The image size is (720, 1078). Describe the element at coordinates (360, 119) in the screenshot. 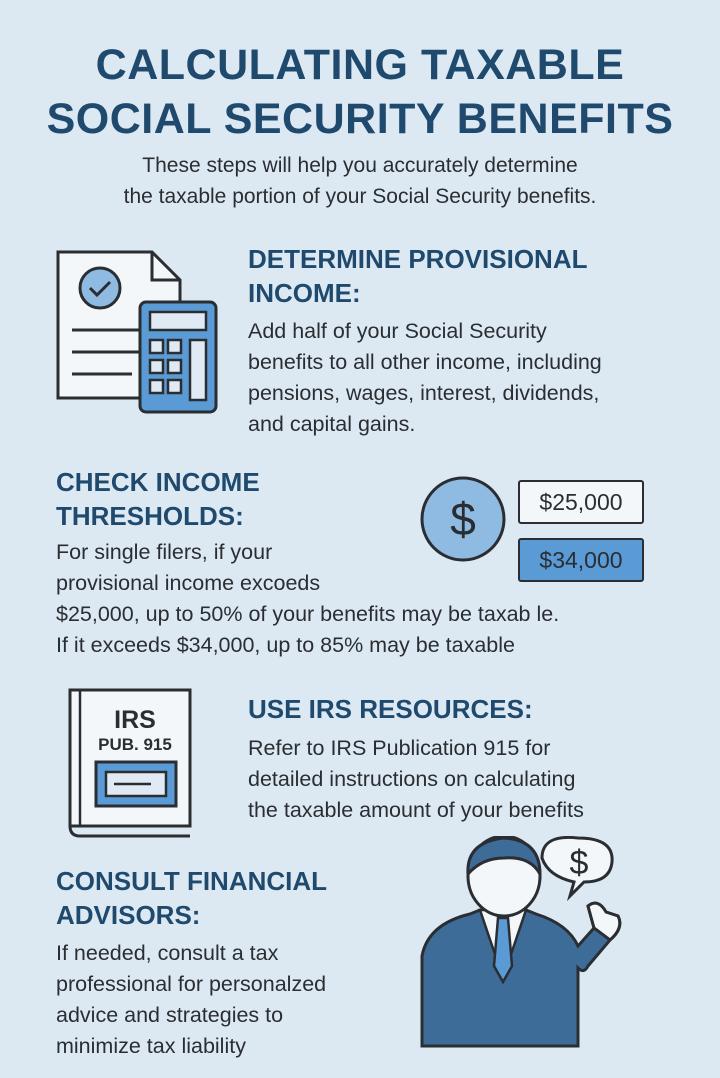

I see `title-line-2: SOCIAL SECURITY BENEFITS` at that location.